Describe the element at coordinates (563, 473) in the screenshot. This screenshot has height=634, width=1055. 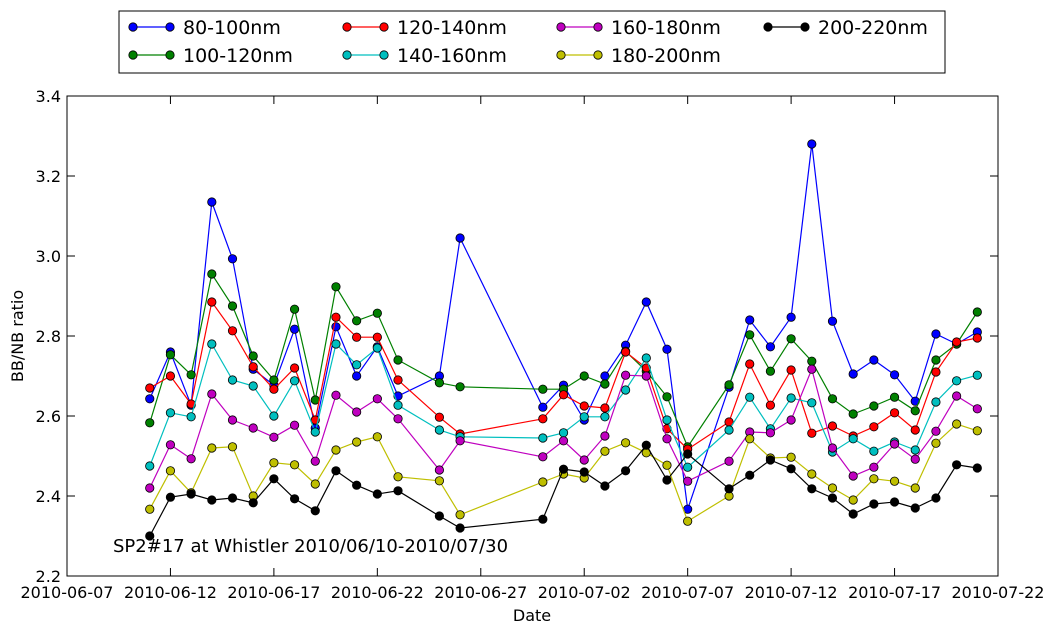
I see `series-line` at that location.